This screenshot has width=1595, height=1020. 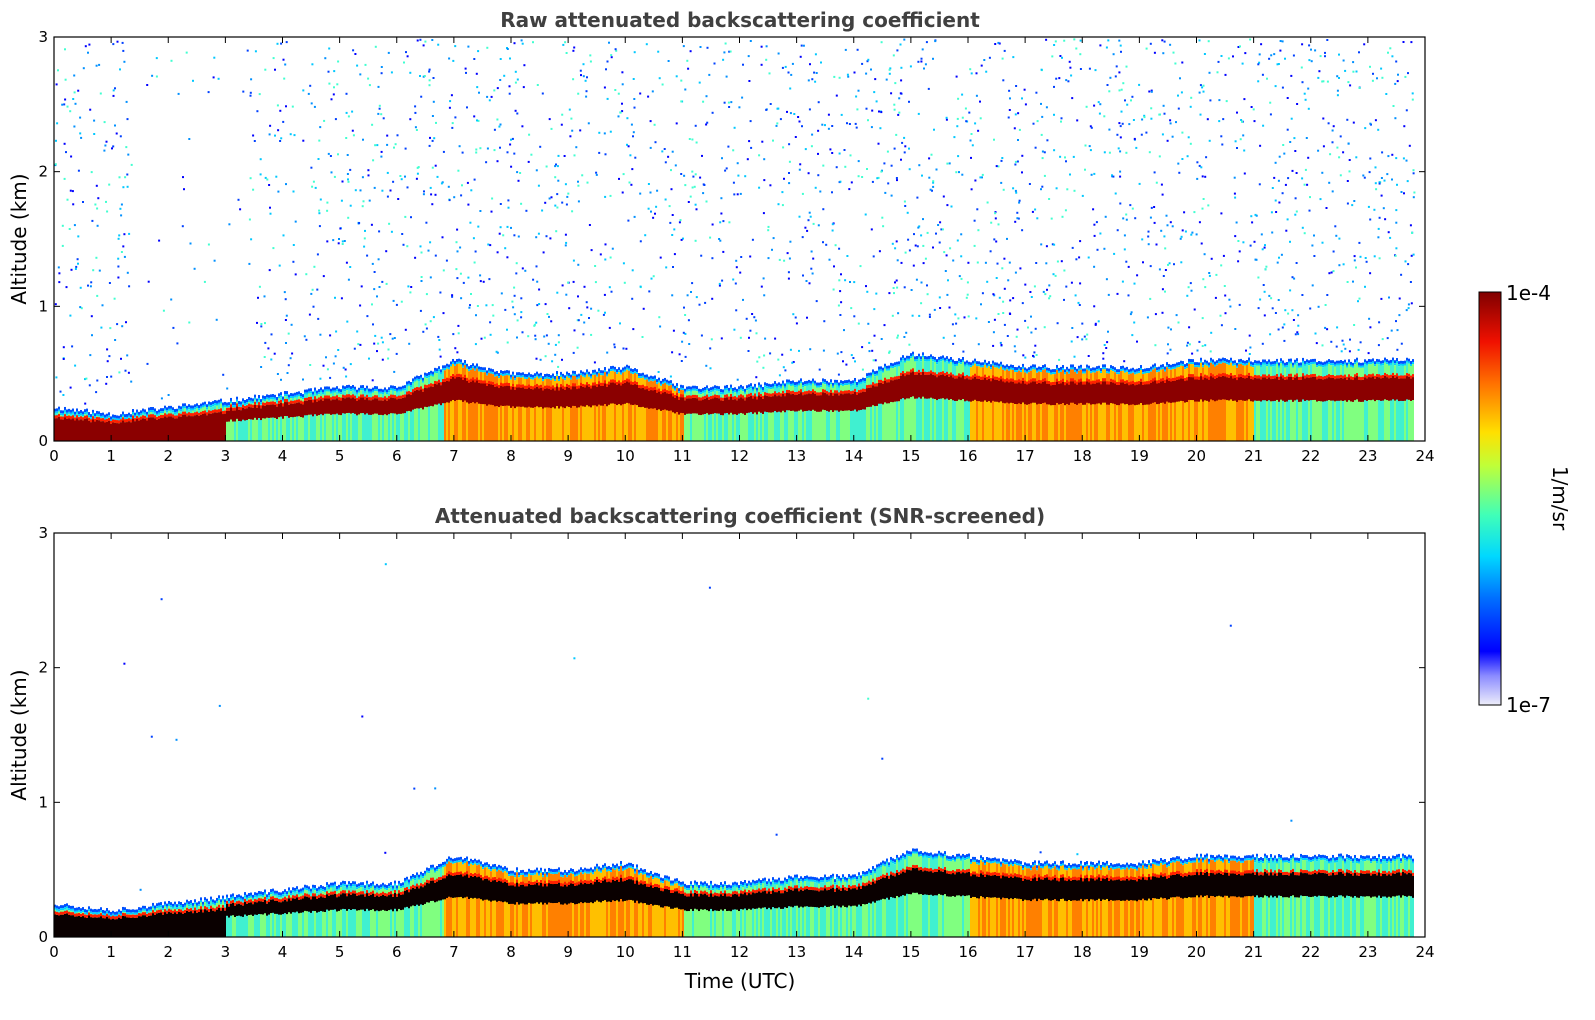 What do you see at coordinates (1077, 854) in the screenshot?
I see `panel-screened-noise-speck` at bounding box center [1077, 854].